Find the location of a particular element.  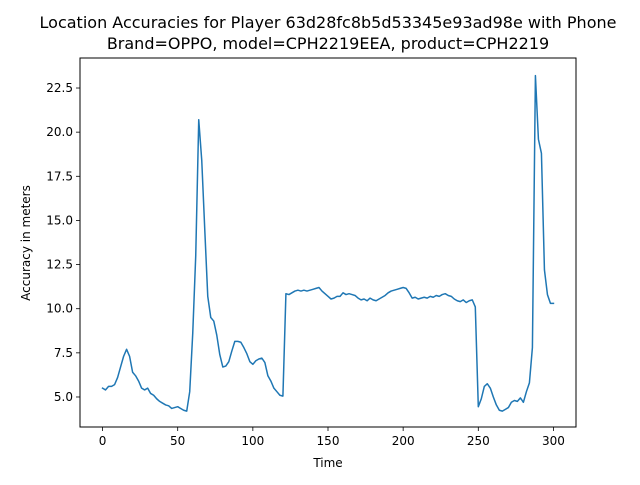

y-tick-label: 7.5 is located at coordinates (63, 353).